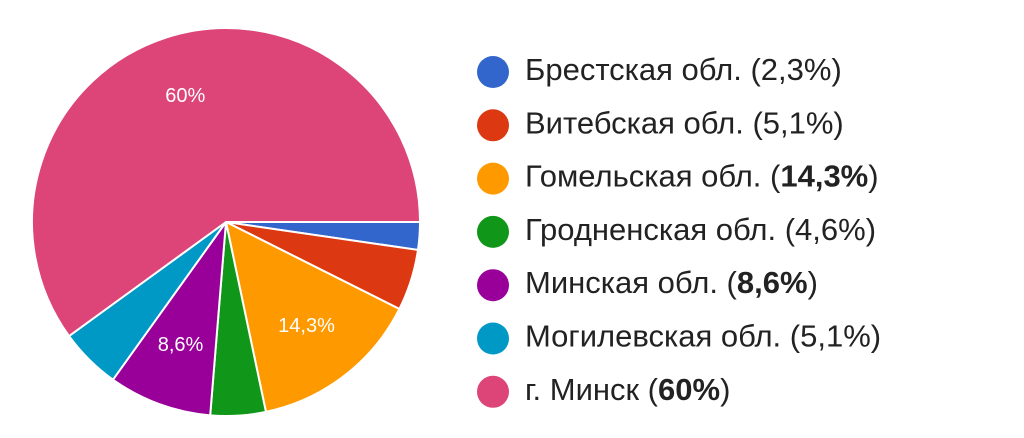  Describe the element at coordinates (683, 69) in the screenshot. I see `legend-label: Брестская обл. (2,3%)` at that location.